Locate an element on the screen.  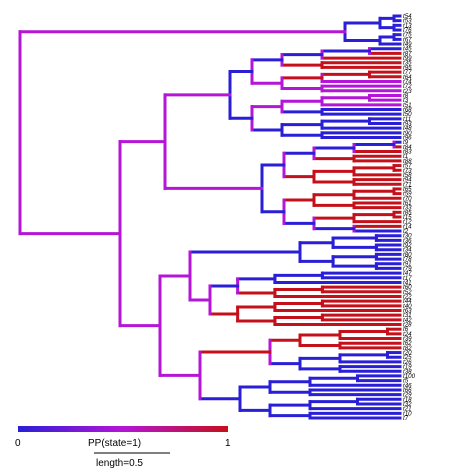
tip-label: t93 is located at coordinates (407, 124).